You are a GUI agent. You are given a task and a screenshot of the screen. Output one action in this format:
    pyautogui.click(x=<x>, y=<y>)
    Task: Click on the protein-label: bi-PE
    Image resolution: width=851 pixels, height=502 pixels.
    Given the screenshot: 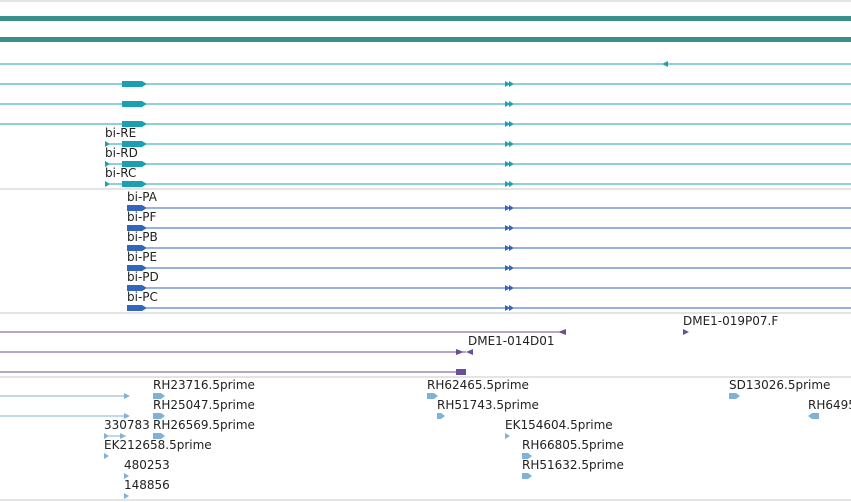 What is the action you would take?
    pyautogui.click(x=142, y=257)
    